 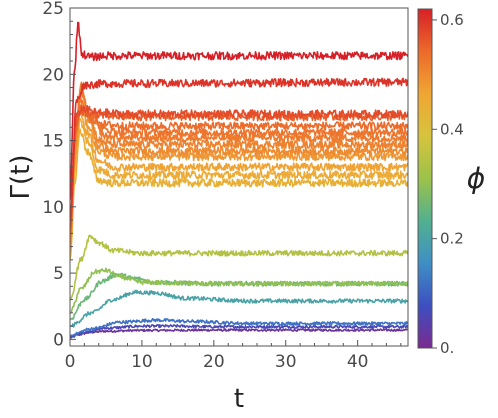 What do you see at coordinates (70, 362) in the screenshot?
I see `x-tick-label: 0` at bounding box center [70, 362].